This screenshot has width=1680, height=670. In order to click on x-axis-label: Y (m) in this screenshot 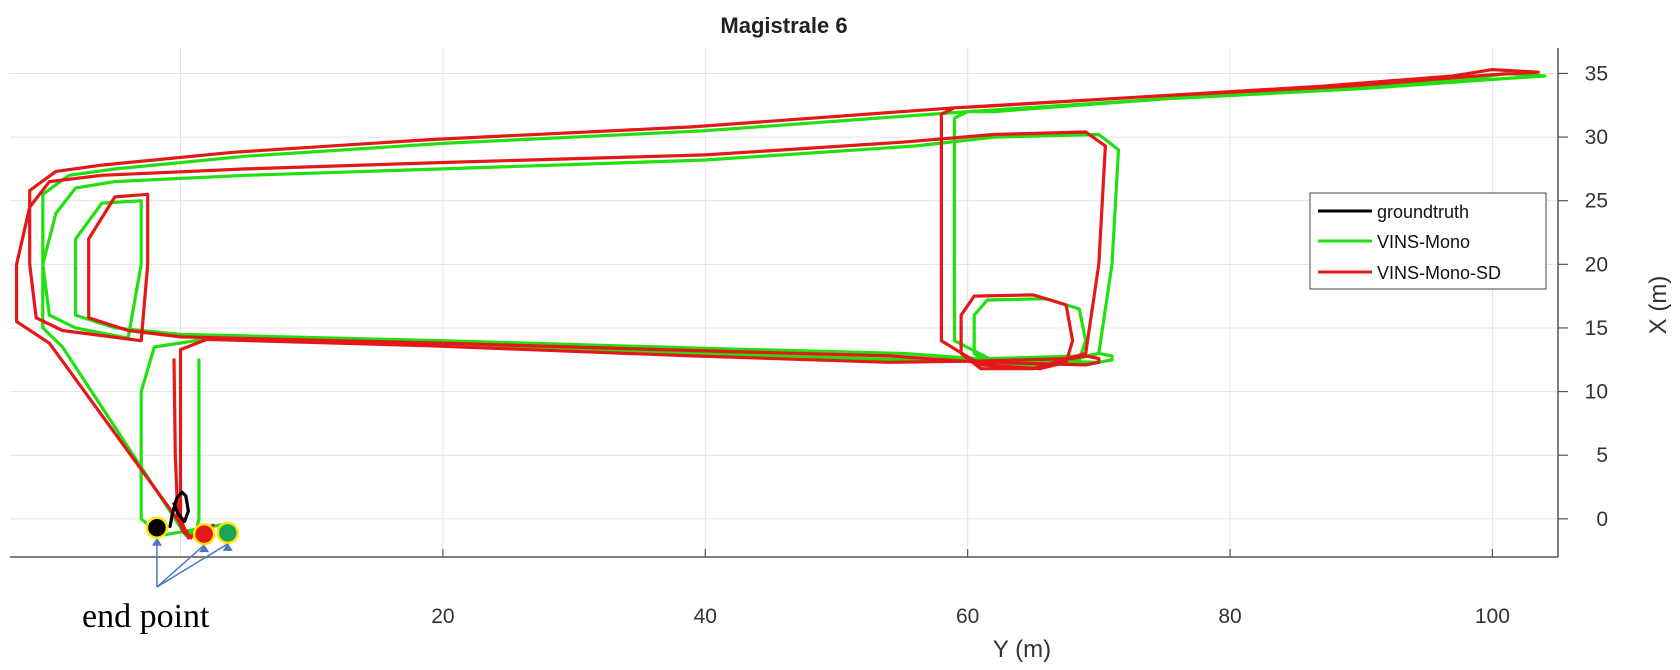, I will do `click(1022, 649)`.